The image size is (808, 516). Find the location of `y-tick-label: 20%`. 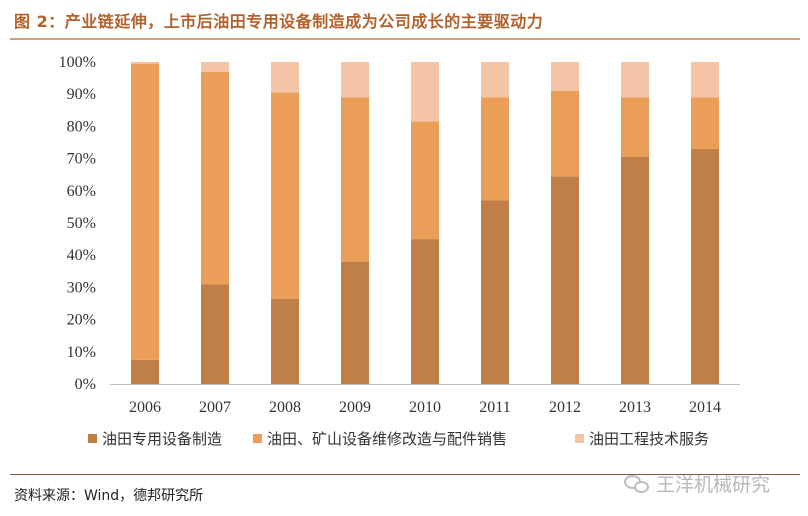

y-tick-label: 20% is located at coordinates (81, 320).